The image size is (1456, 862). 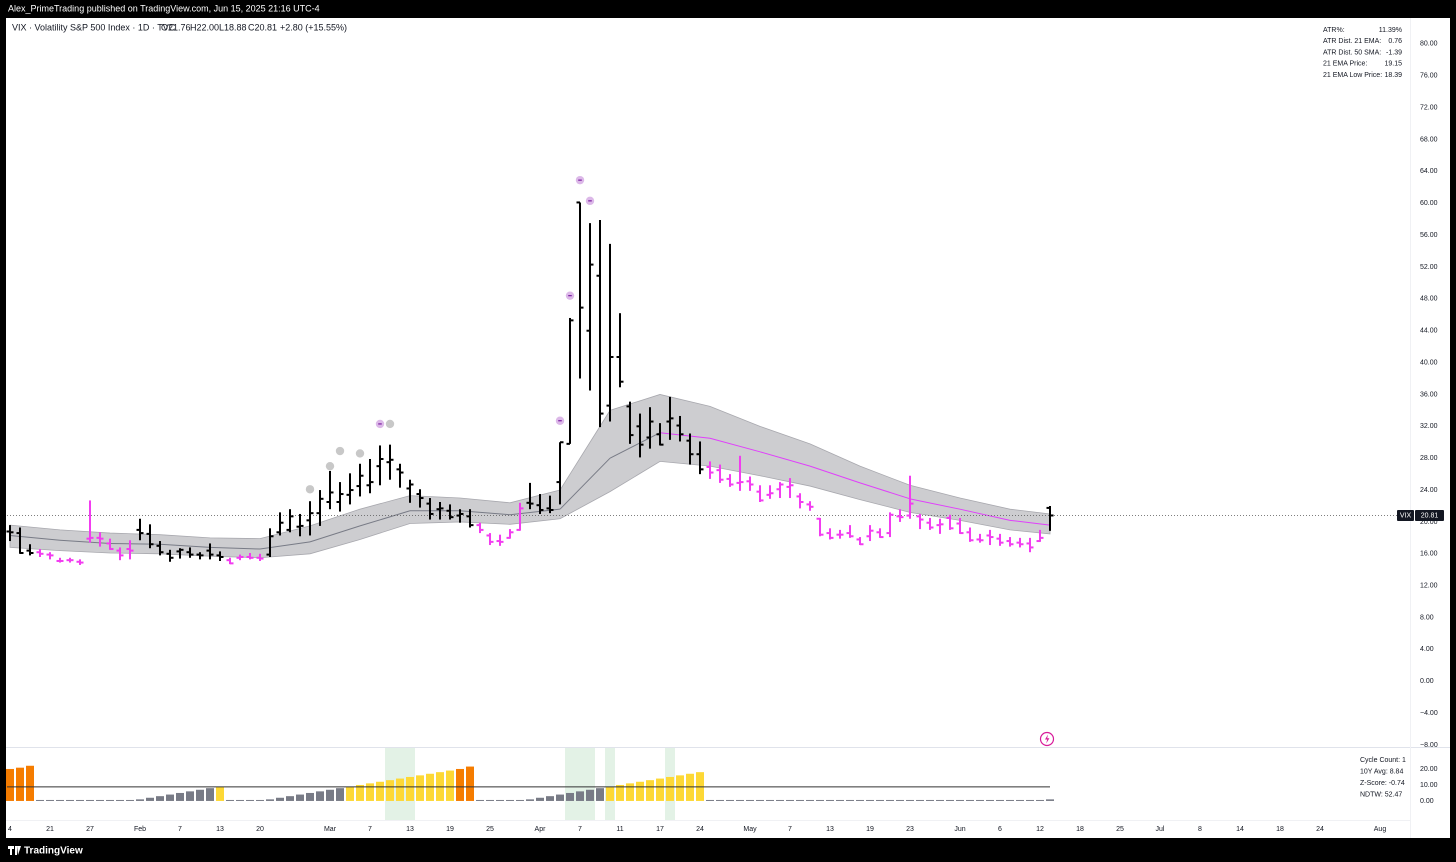 I want to click on y-tick-label: 76.00, so click(x=1429, y=76).